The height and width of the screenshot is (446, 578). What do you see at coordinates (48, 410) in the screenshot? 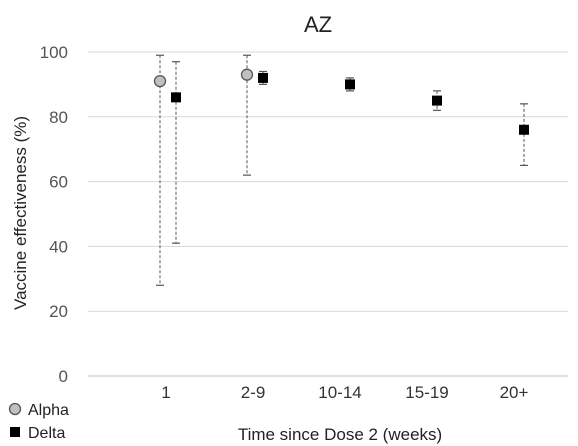
I see `legend-label-alpha: Alpha` at bounding box center [48, 410].